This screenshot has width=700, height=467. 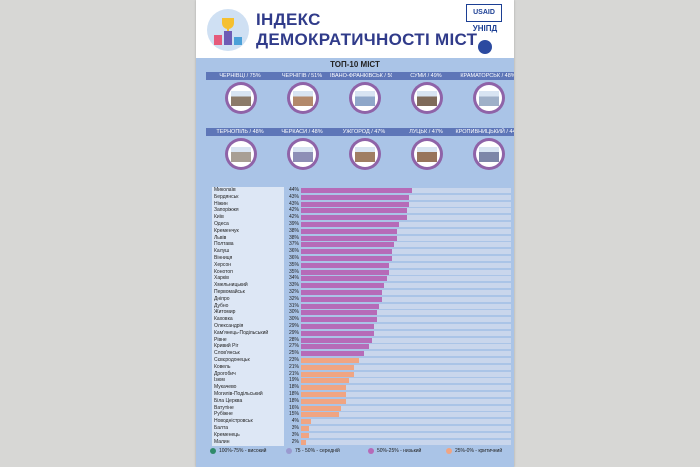 What do you see at coordinates (248, 422) in the screenshot?
I see `city-name-label: Новодністровськ` at bounding box center [248, 422].